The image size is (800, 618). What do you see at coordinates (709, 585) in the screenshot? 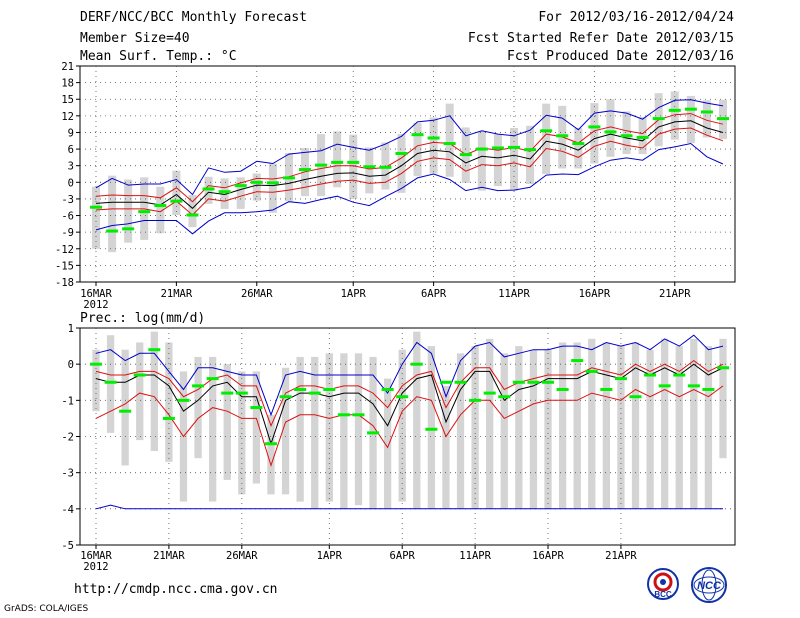
I see `ncc-logo: NCC` at bounding box center [709, 585].